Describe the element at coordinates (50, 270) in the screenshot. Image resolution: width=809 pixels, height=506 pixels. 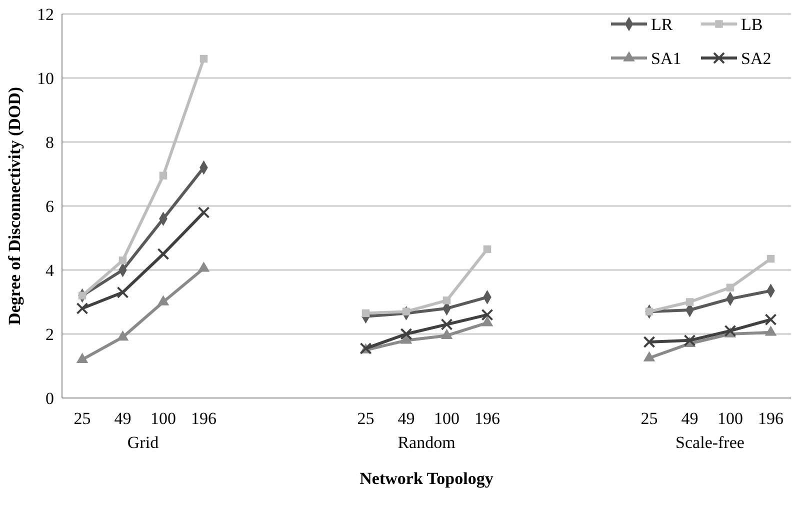
I see `y-tick-label: 4` at that location.